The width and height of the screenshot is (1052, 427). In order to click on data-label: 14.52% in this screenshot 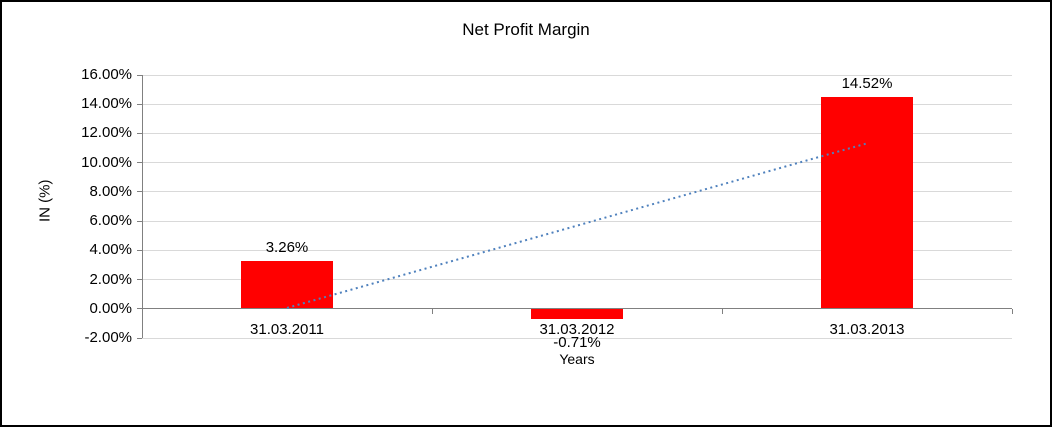, I will do `click(867, 83)`.